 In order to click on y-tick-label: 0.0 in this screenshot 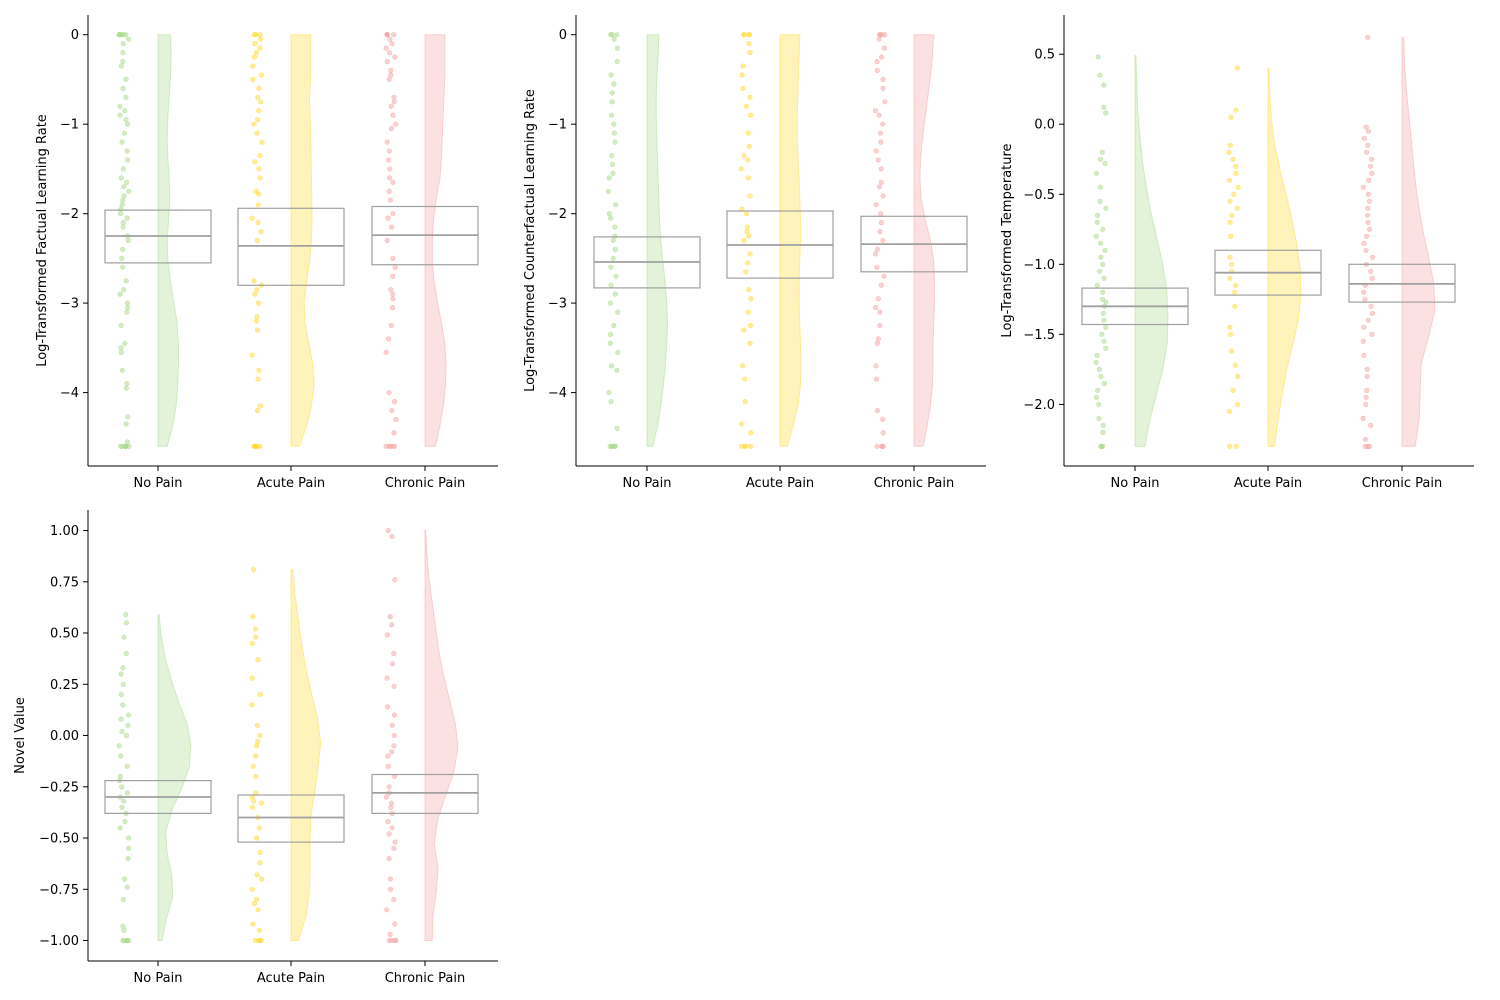, I will do `click(1044, 125)`.